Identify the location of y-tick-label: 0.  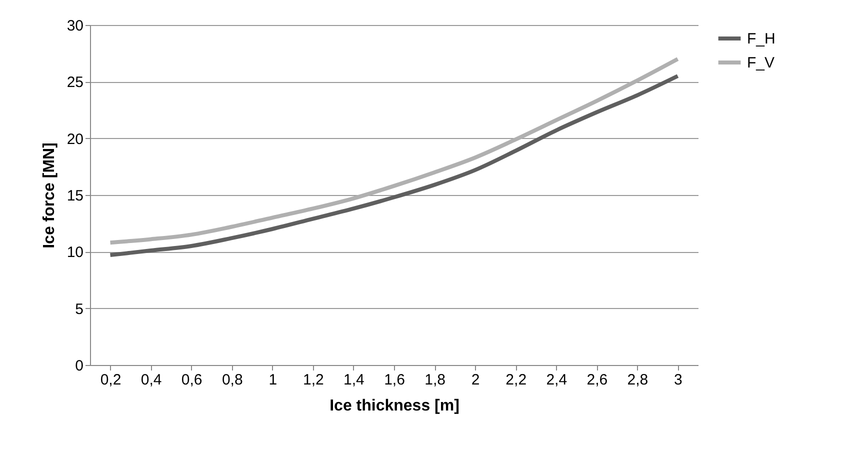
(79, 366).